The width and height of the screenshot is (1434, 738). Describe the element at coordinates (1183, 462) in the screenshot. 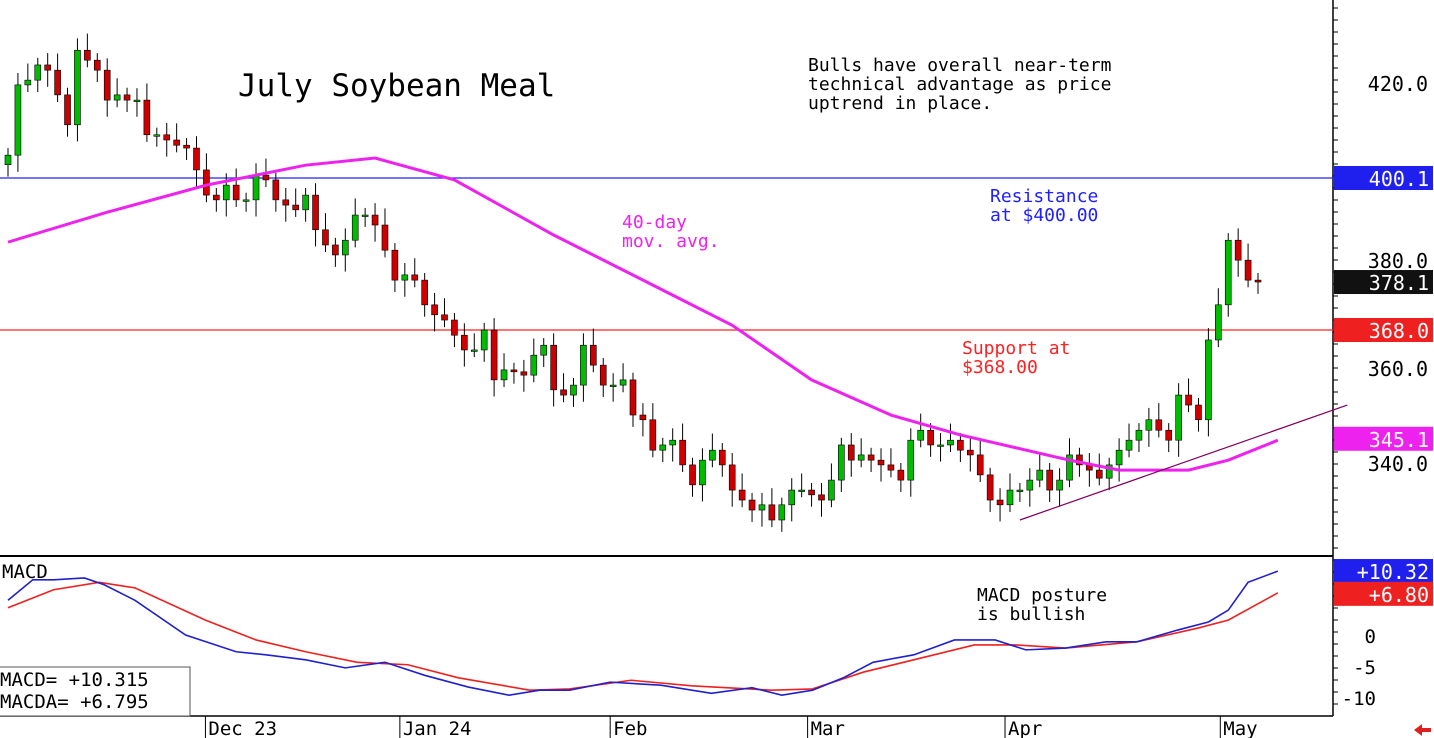

I see `trendline` at that location.